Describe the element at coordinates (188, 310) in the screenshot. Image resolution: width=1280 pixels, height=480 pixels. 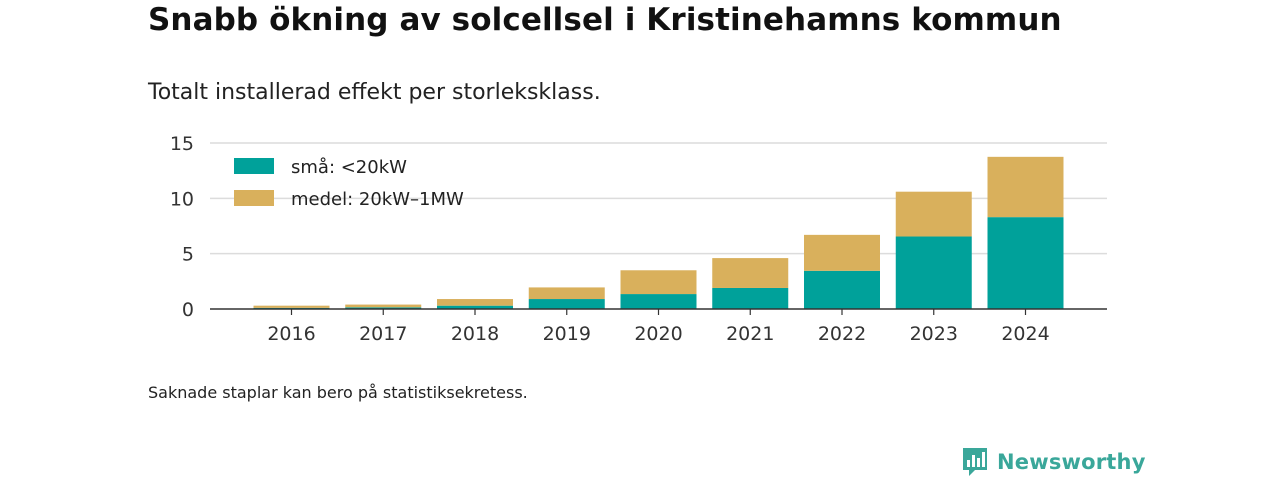
I see `y-tick-label: 0` at that location.